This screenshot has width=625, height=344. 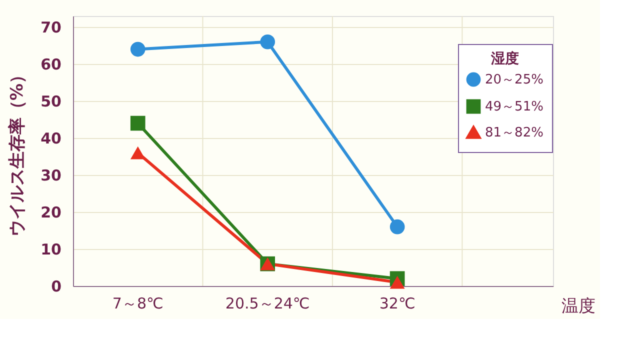 I want to click on y-tick-label: 0, so click(x=56, y=287).